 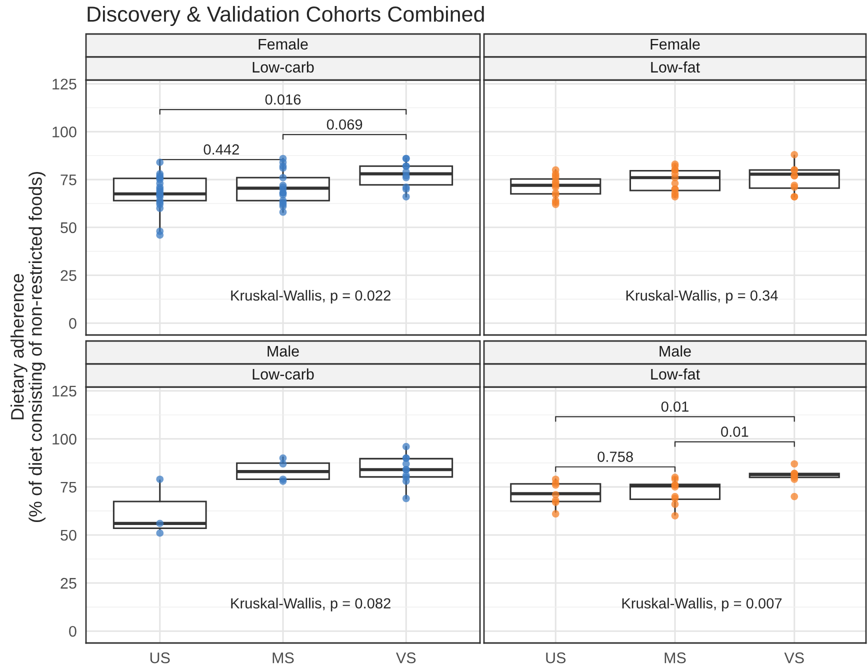 What do you see at coordinates (615, 457) in the screenshot?
I see `annotation: 0.758` at bounding box center [615, 457].